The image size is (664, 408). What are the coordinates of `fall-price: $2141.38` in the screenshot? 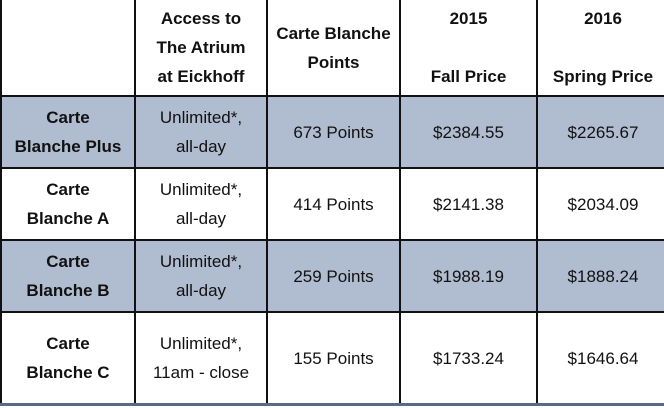 It's located at (468, 204).